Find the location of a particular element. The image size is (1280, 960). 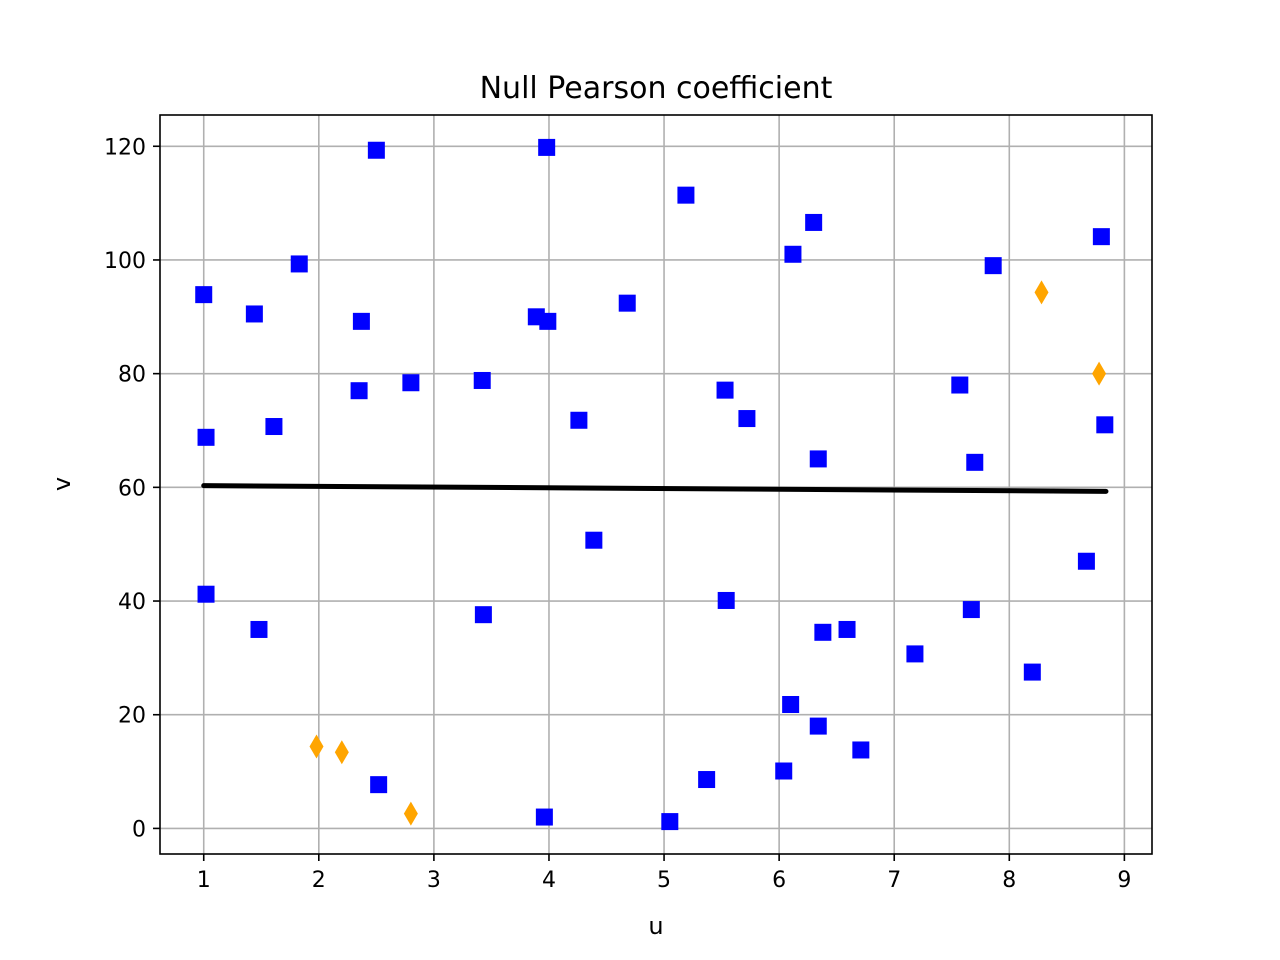

y-tick-label: 120 is located at coordinates (125, 147).